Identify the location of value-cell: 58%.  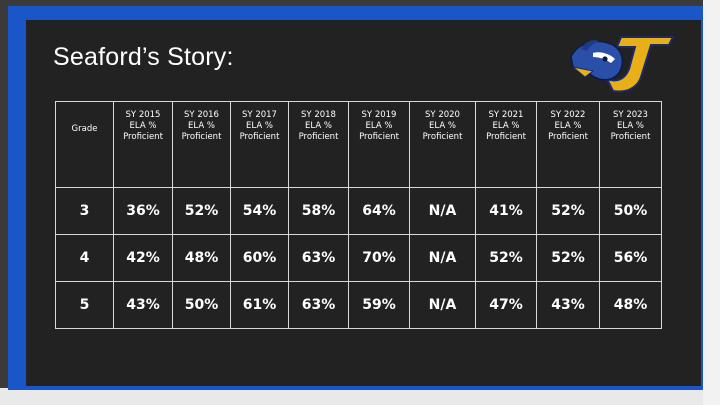
(318, 211).